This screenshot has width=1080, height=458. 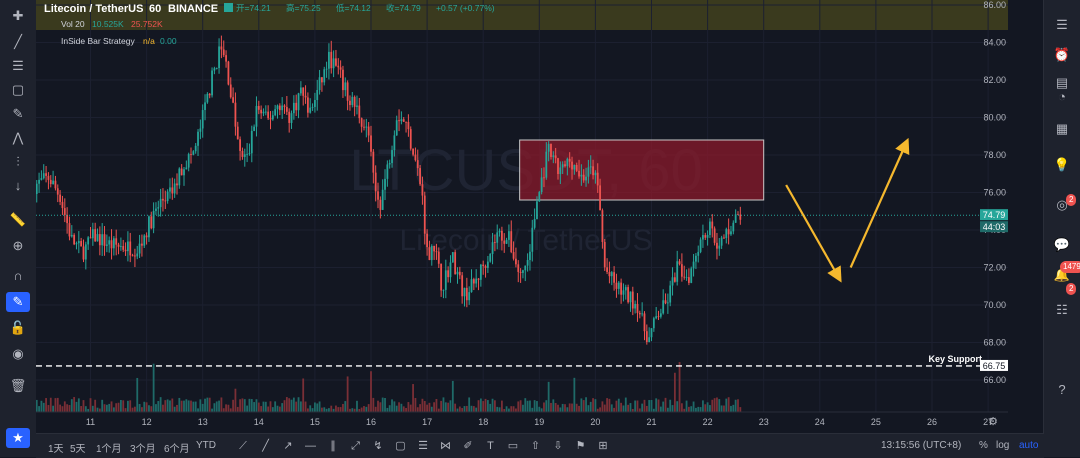 I want to click on timeframe-1: 5天, so click(x=78, y=449).